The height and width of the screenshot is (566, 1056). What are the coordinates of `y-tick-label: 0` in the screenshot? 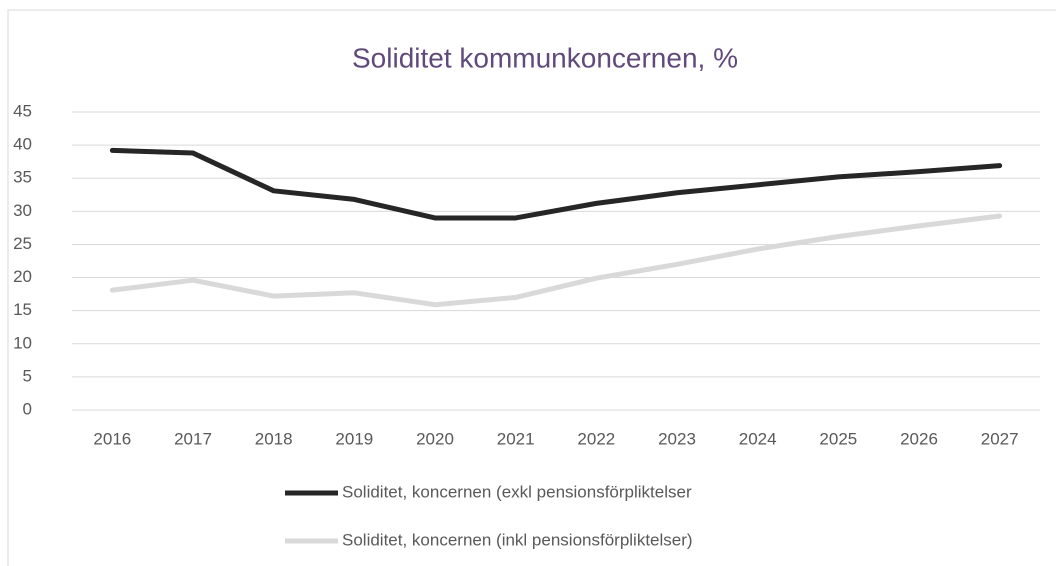 It's located at (27, 408).